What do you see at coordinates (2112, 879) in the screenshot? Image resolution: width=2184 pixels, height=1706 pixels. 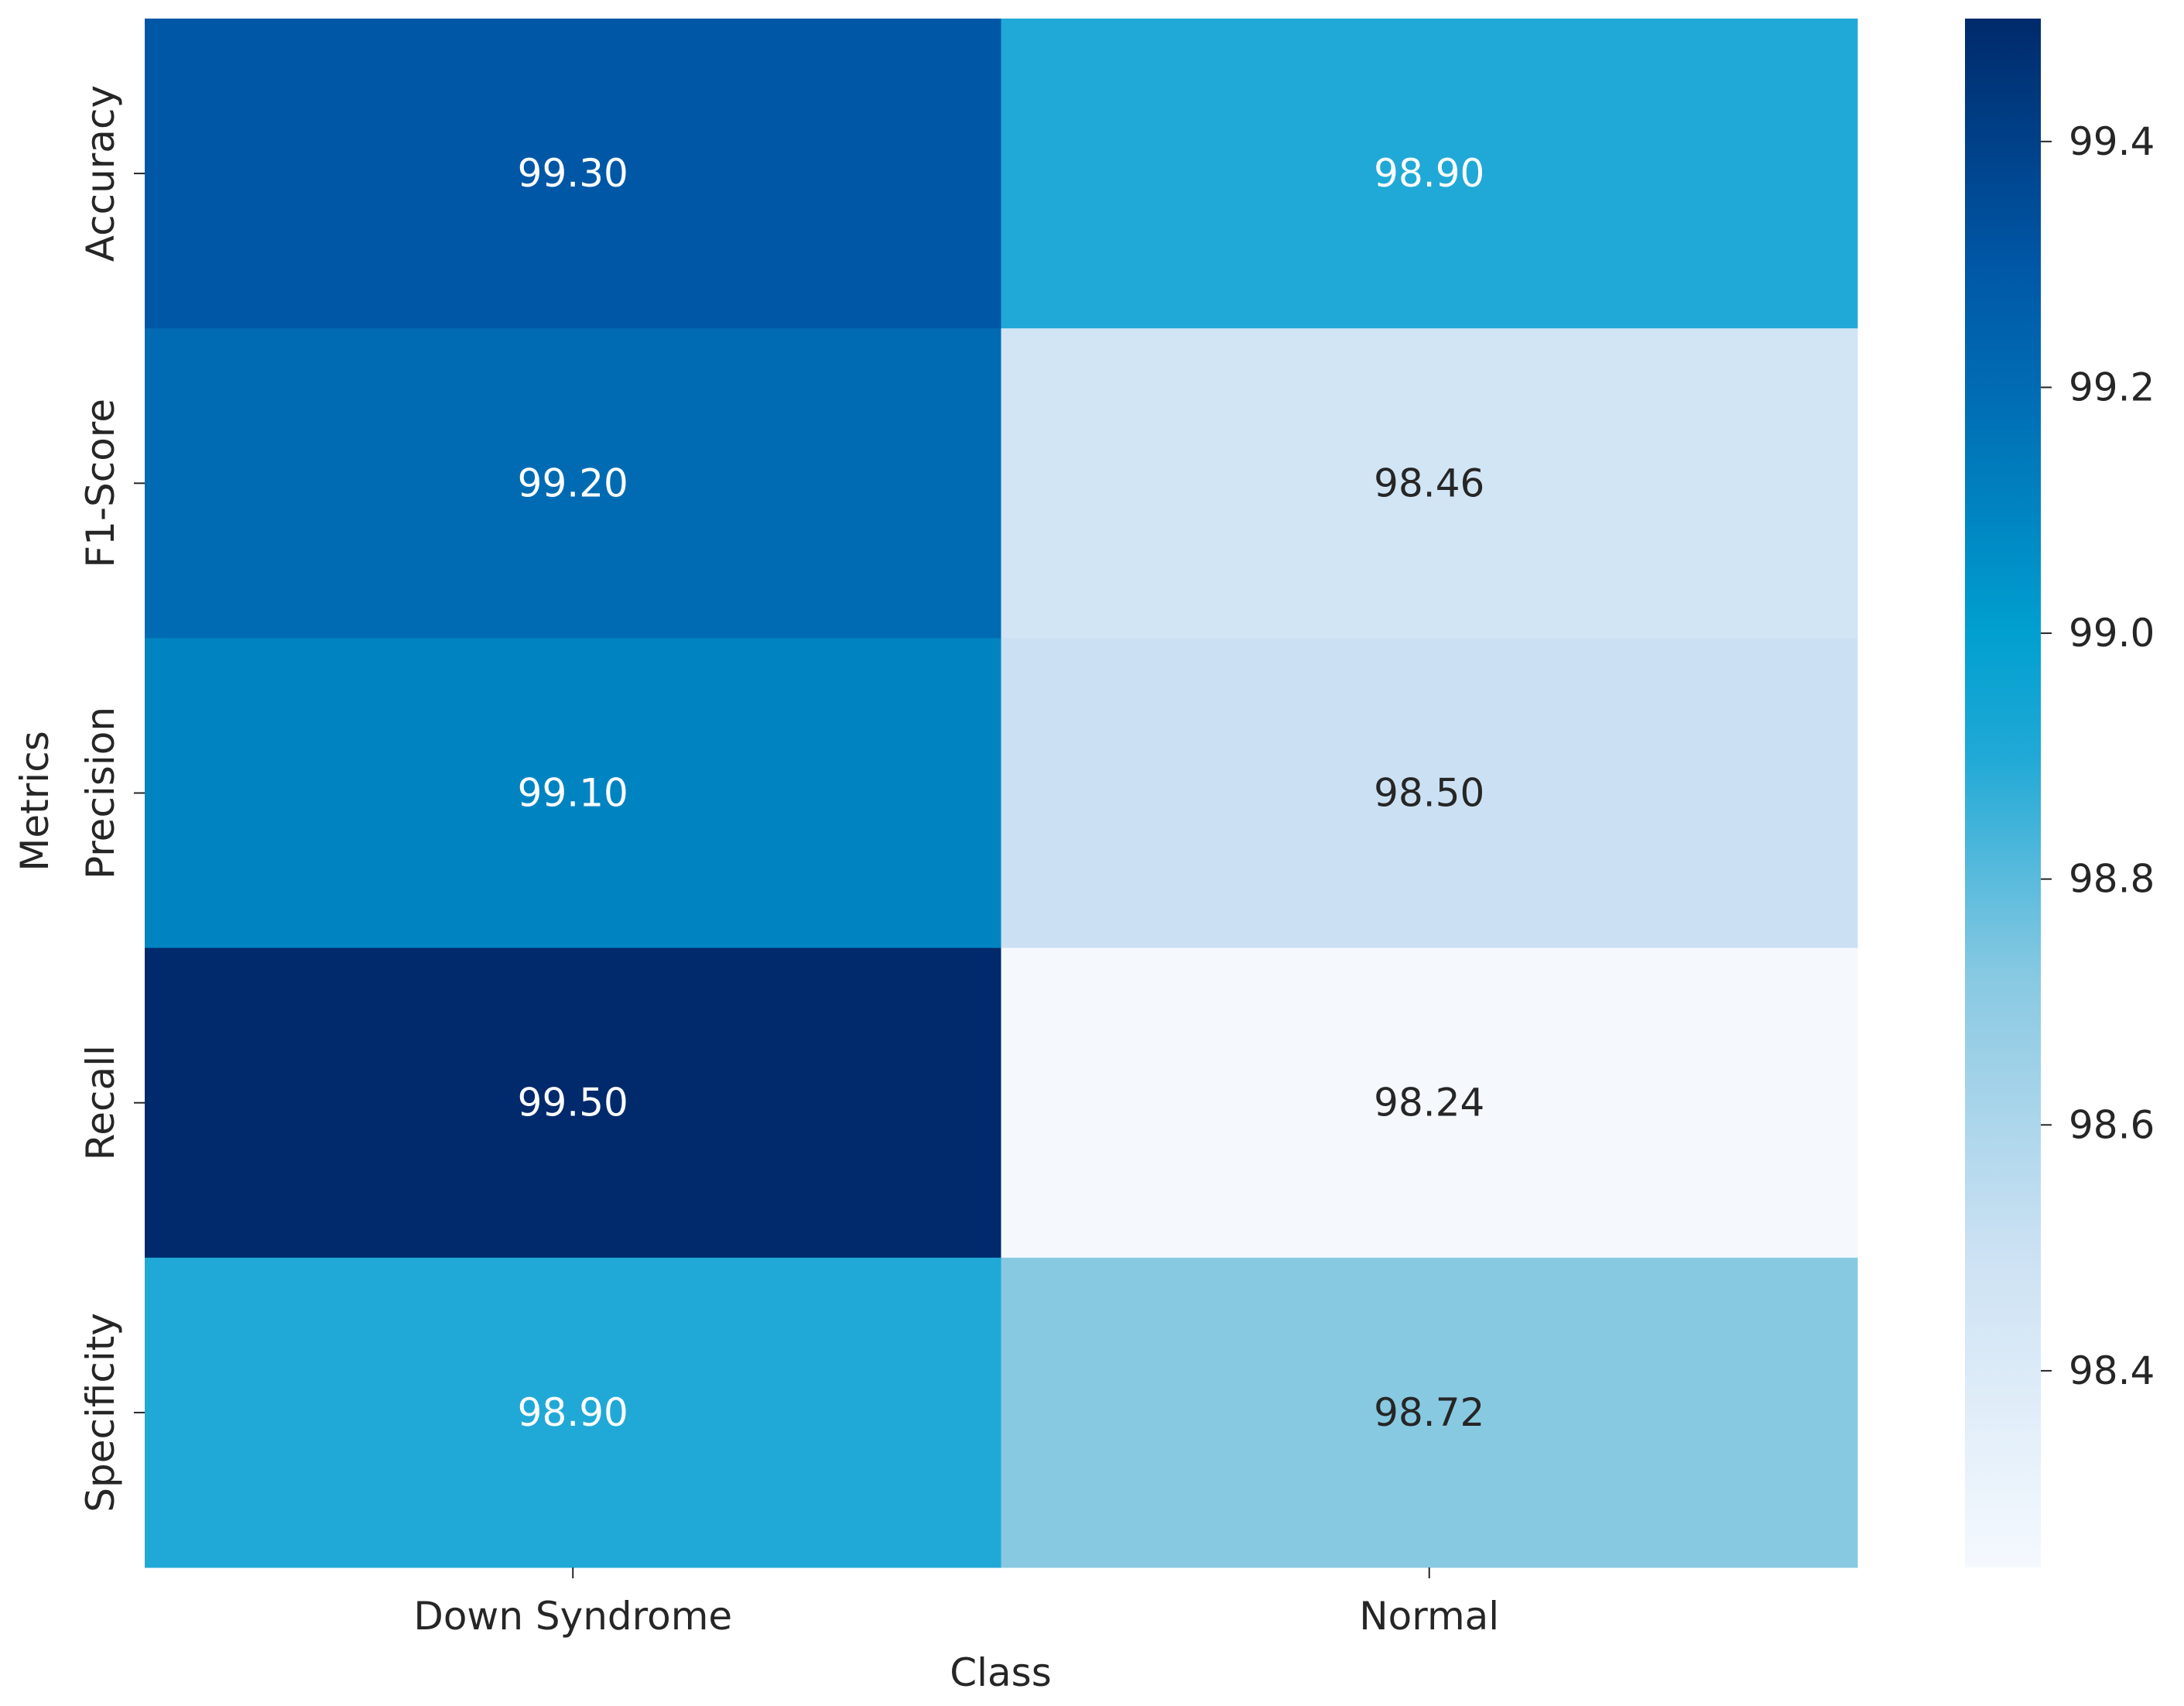 I see `colorbar-tick-label: 98.8` at bounding box center [2112, 879].